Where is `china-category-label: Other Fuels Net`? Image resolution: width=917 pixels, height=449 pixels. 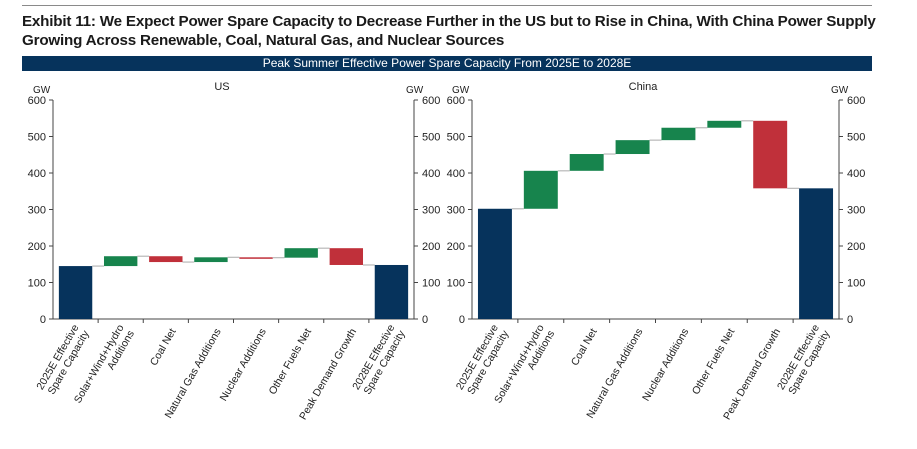
china-category-label: Other Fuels Net is located at coordinates (713, 361).